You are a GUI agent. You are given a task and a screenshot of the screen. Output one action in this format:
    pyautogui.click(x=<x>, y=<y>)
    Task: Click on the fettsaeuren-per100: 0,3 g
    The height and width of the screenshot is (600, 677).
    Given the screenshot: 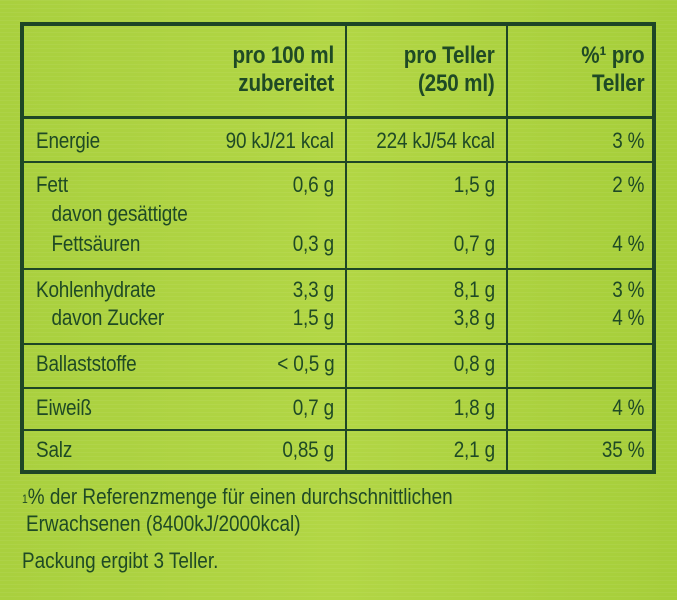 What is the action you would take?
    pyautogui.click(x=313, y=243)
    